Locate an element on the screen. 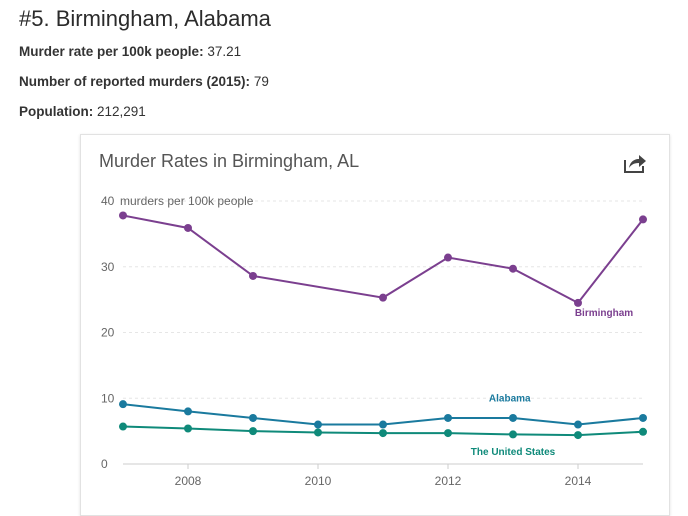 Image resolution: width=688 pixels, height=516 pixels. murder-rate-value: 37.21 is located at coordinates (224, 51).